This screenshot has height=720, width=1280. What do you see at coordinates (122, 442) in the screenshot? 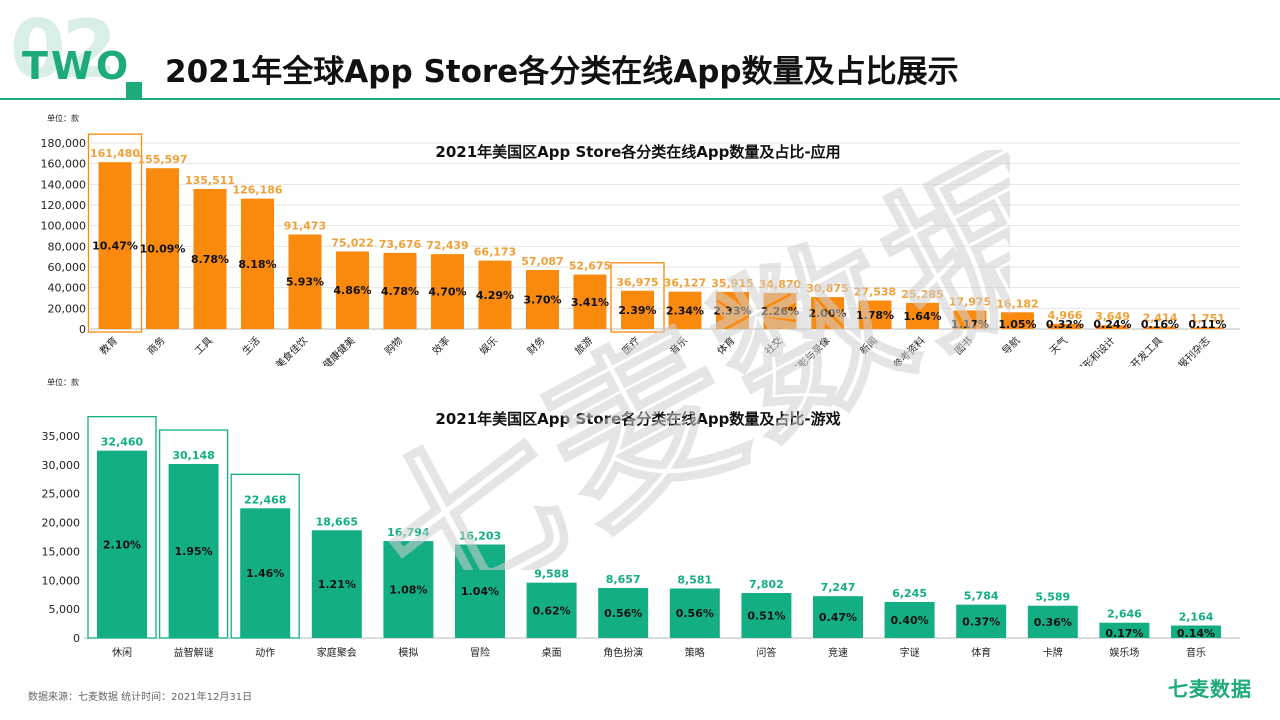
I see `data-label: 32,460` at bounding box center [122, 442].